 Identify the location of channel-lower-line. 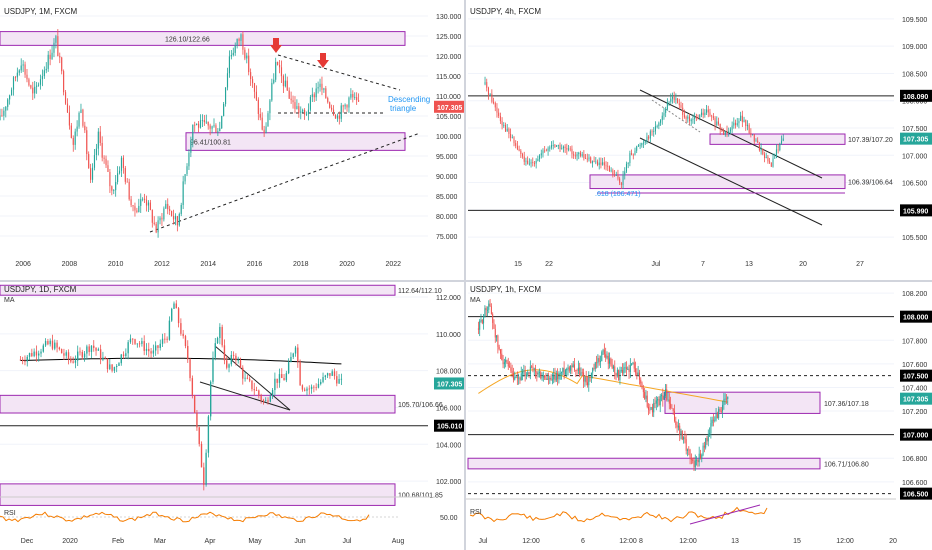
(731, 181).